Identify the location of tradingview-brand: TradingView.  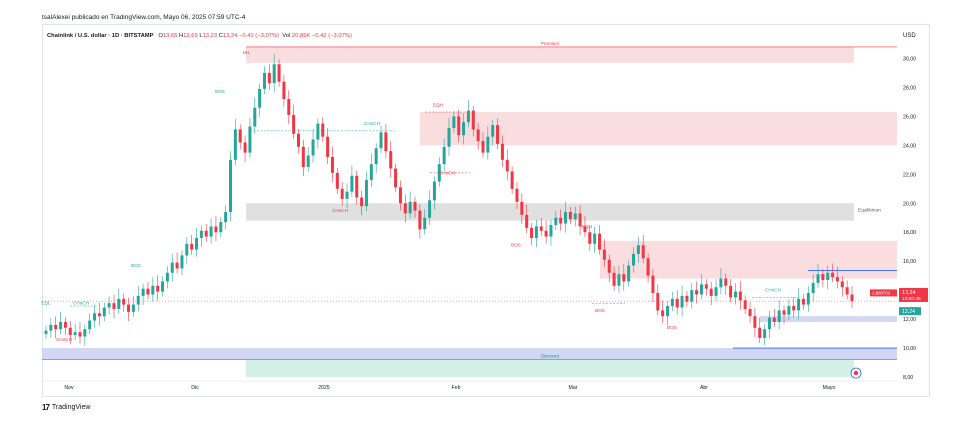
(71, 407).